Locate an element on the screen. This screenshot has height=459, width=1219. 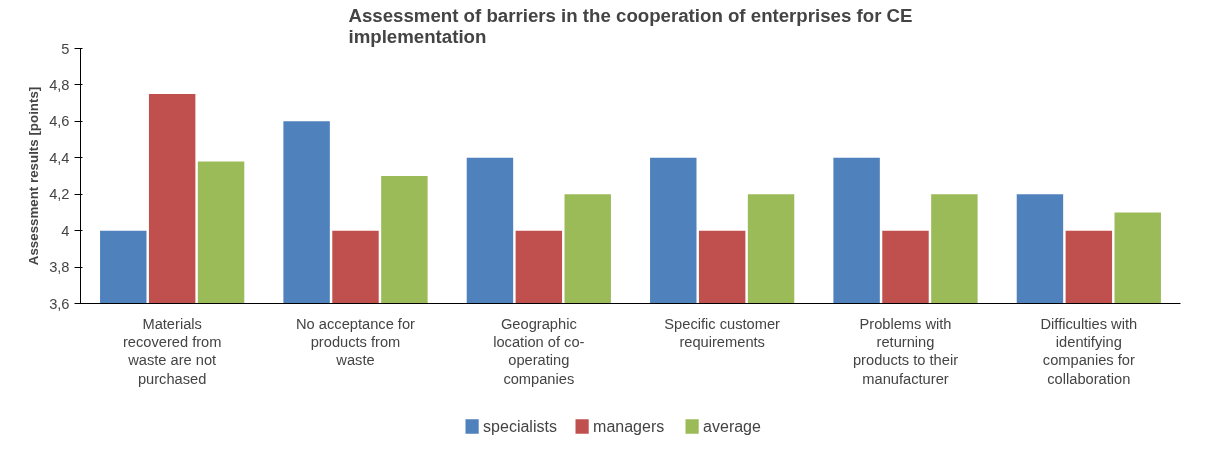
y-tick-label: 4,6 is located at coordinates (59, 121).